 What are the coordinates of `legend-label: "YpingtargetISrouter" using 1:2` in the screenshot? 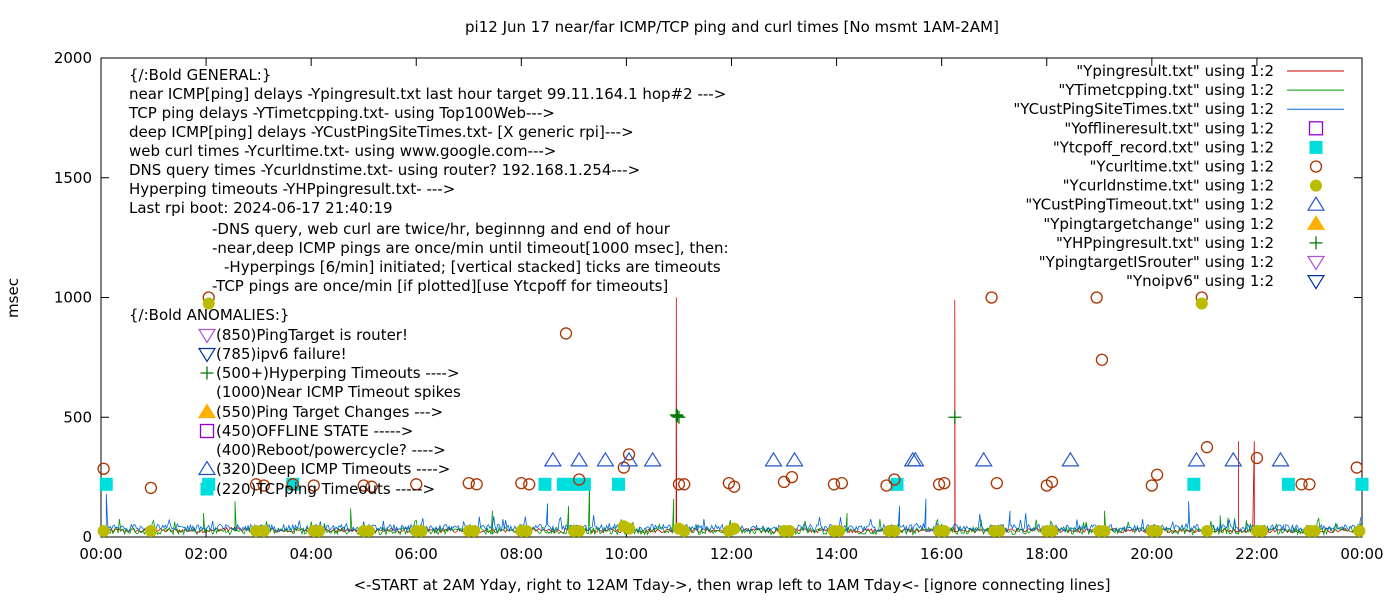 It's located at (1156, 262).